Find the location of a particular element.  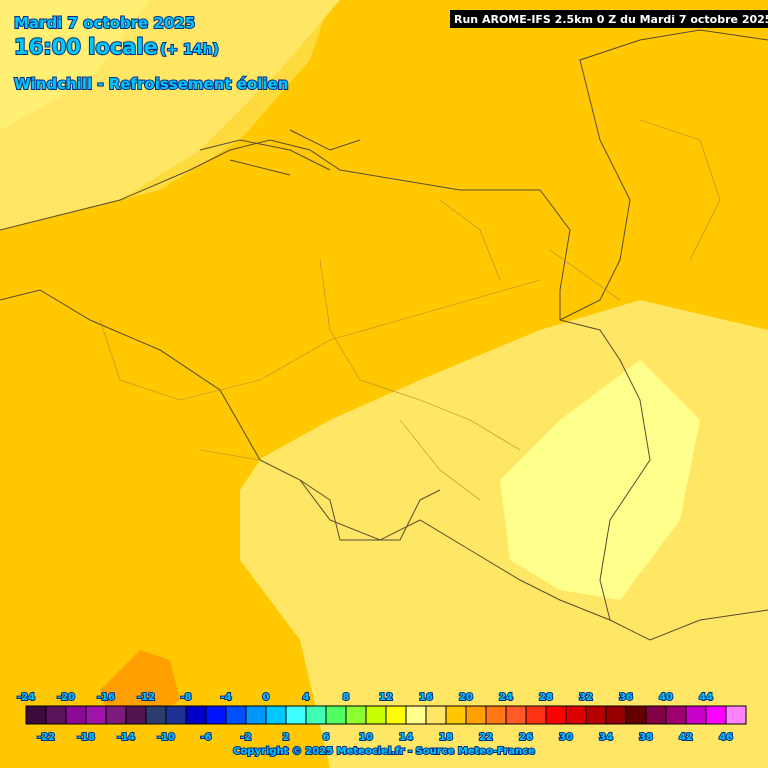

legend-label: 44 is located at coordinates (706, 697).